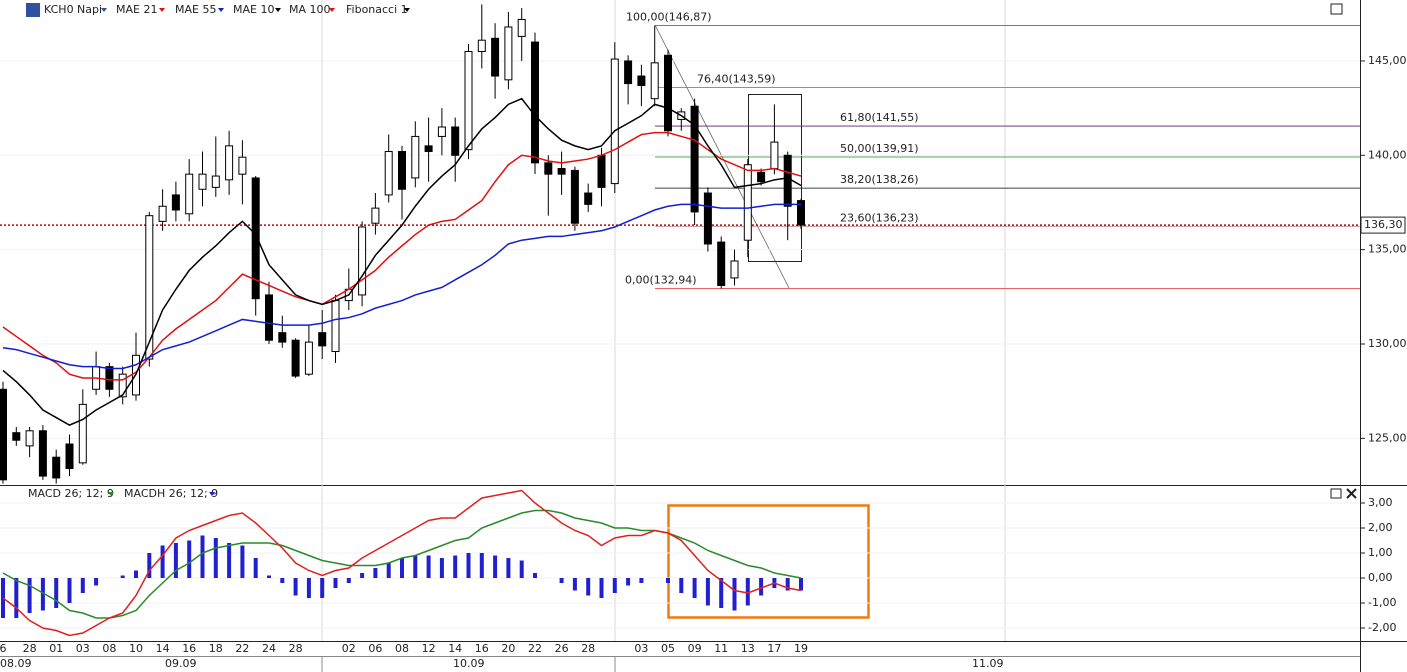 The image size is (1407, 672). What do you see at coordinates (1382, 602) in the screenshot?
I see `y-tick-label: -1,00` at bounding box center [1382, 602].